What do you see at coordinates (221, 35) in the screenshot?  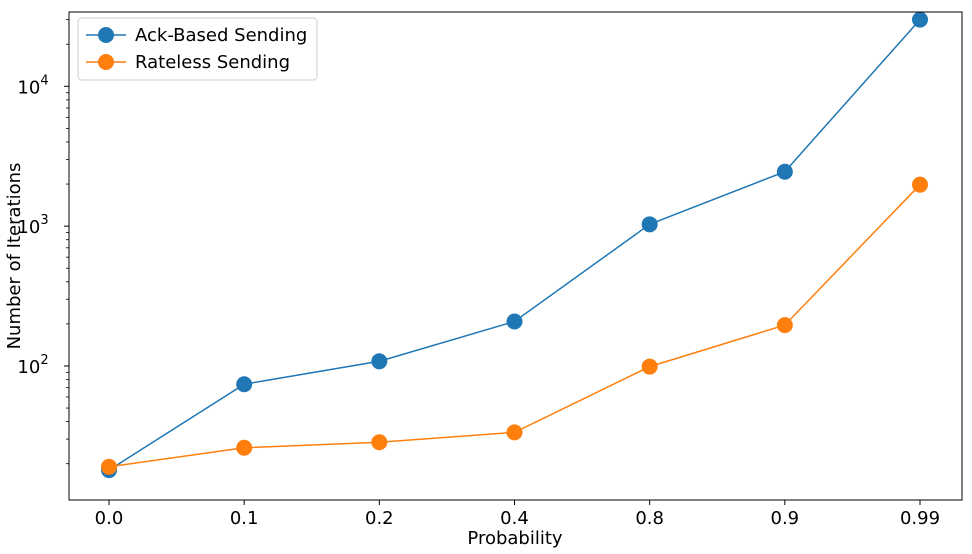 I see `legend-label: Ack-Based Sending` at bounding box center [221, 35].